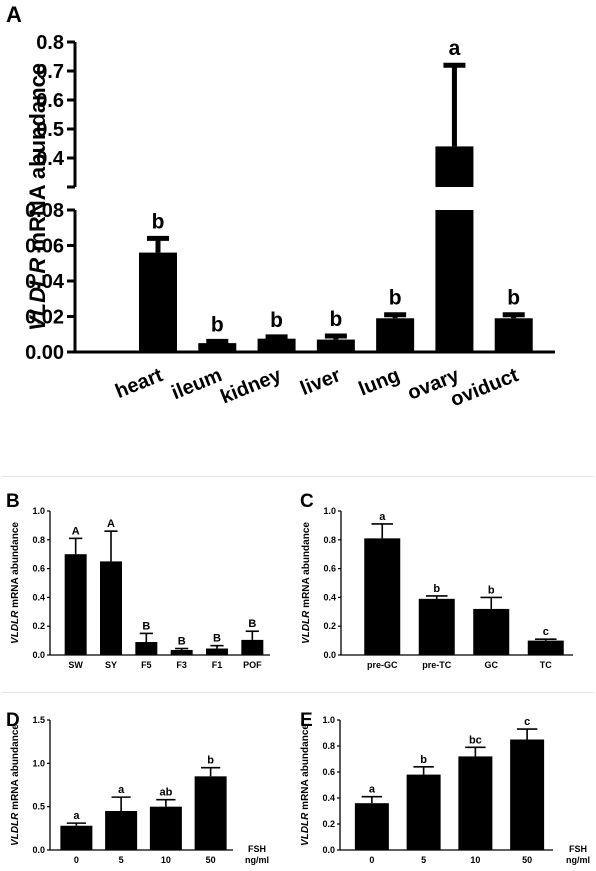 This screenshot has width=596, height=871. Describe the element at coordinates (45, 282) in the screenshot. I see `y-tick-label: 0.04` at that location.